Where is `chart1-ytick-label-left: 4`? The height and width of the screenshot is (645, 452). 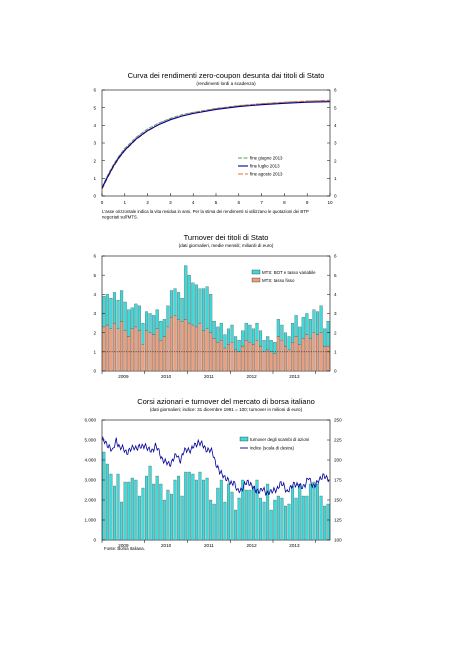 chart1-ytick-label-left: 4 is located at coordinates (94, 125).